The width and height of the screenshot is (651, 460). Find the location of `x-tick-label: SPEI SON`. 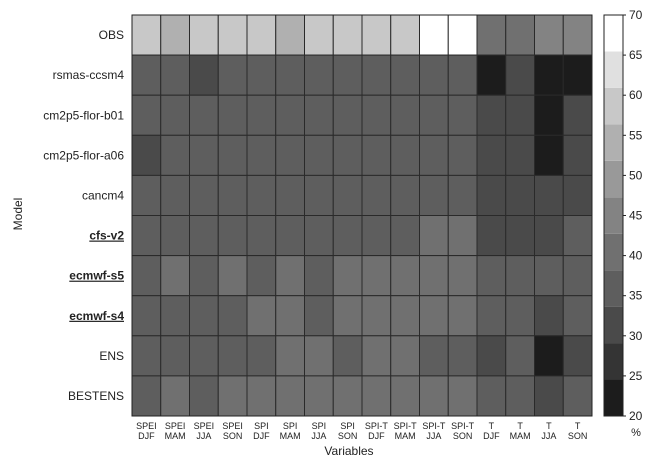

x-tick-label: SPEI SON is located at coordinates (232, 431).